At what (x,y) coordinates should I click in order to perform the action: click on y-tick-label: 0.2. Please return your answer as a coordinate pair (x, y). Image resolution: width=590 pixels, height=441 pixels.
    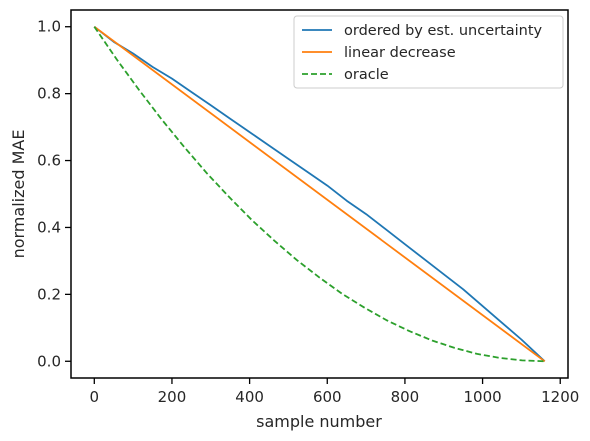
    Looking at the image, I should click on (49, 294).